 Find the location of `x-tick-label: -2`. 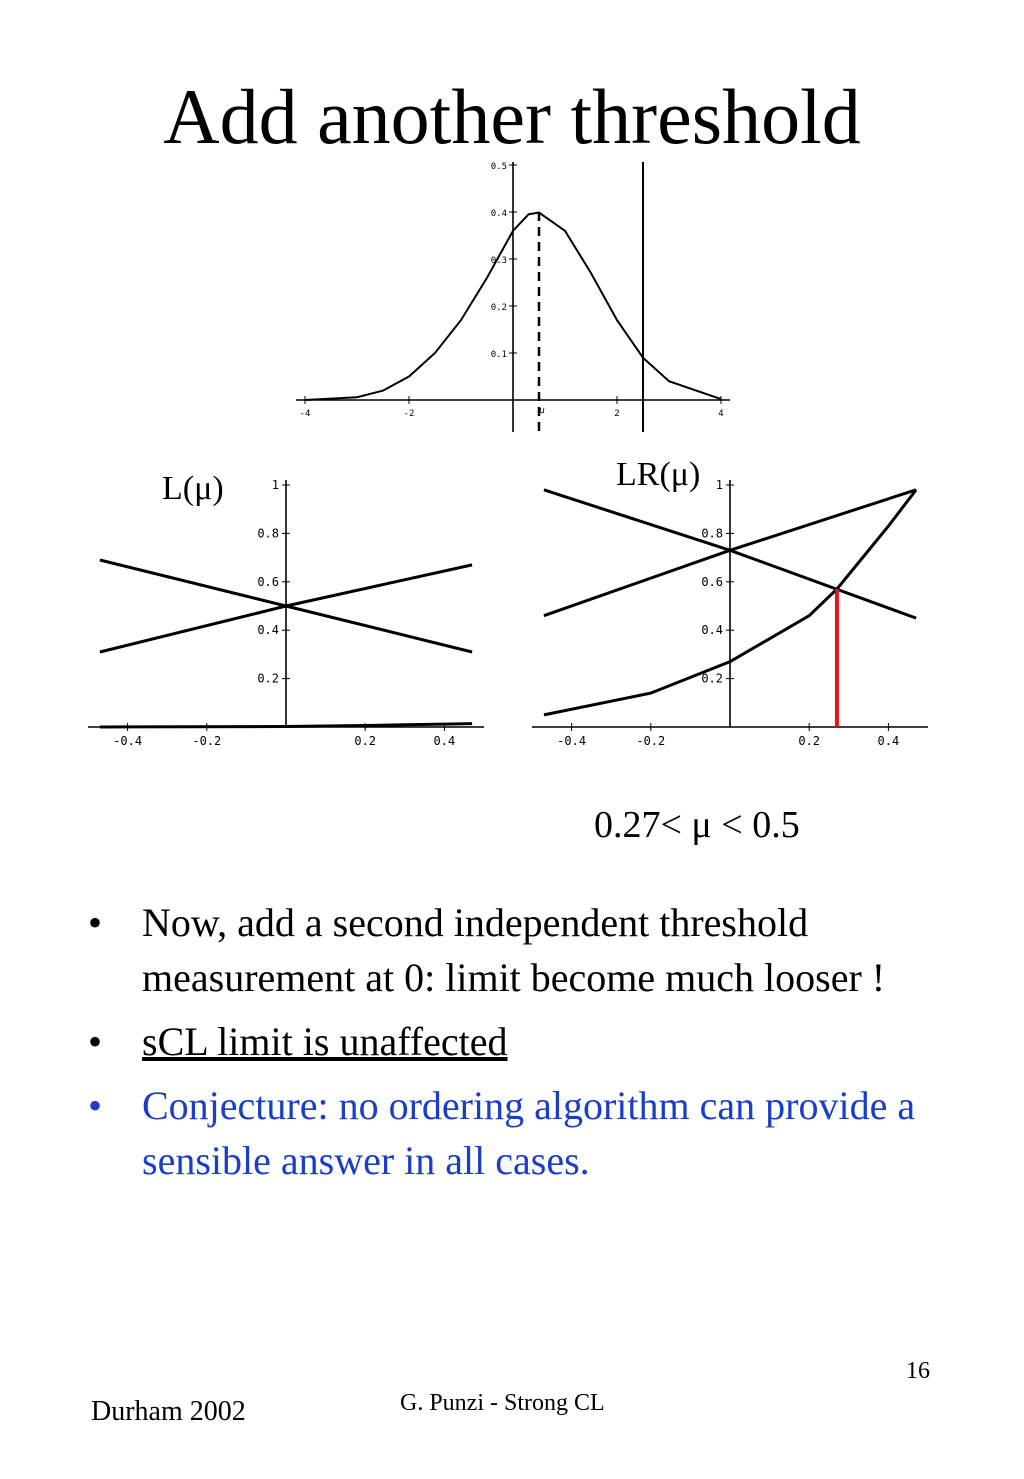

x-tick-label: -2 is located at coordinates (409, 414).